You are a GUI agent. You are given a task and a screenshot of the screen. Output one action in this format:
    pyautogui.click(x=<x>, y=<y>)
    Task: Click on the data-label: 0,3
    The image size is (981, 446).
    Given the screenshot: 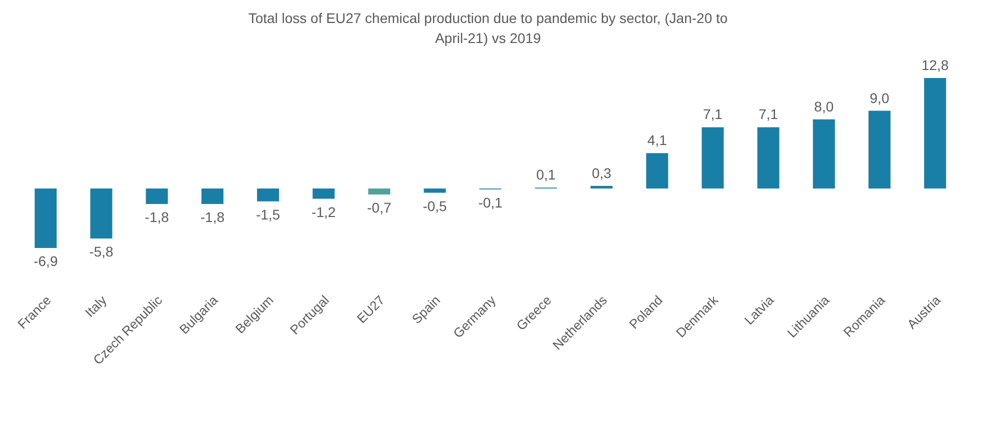 What is the action you would take?
    pyautogui.click(x=602, y=172)
    